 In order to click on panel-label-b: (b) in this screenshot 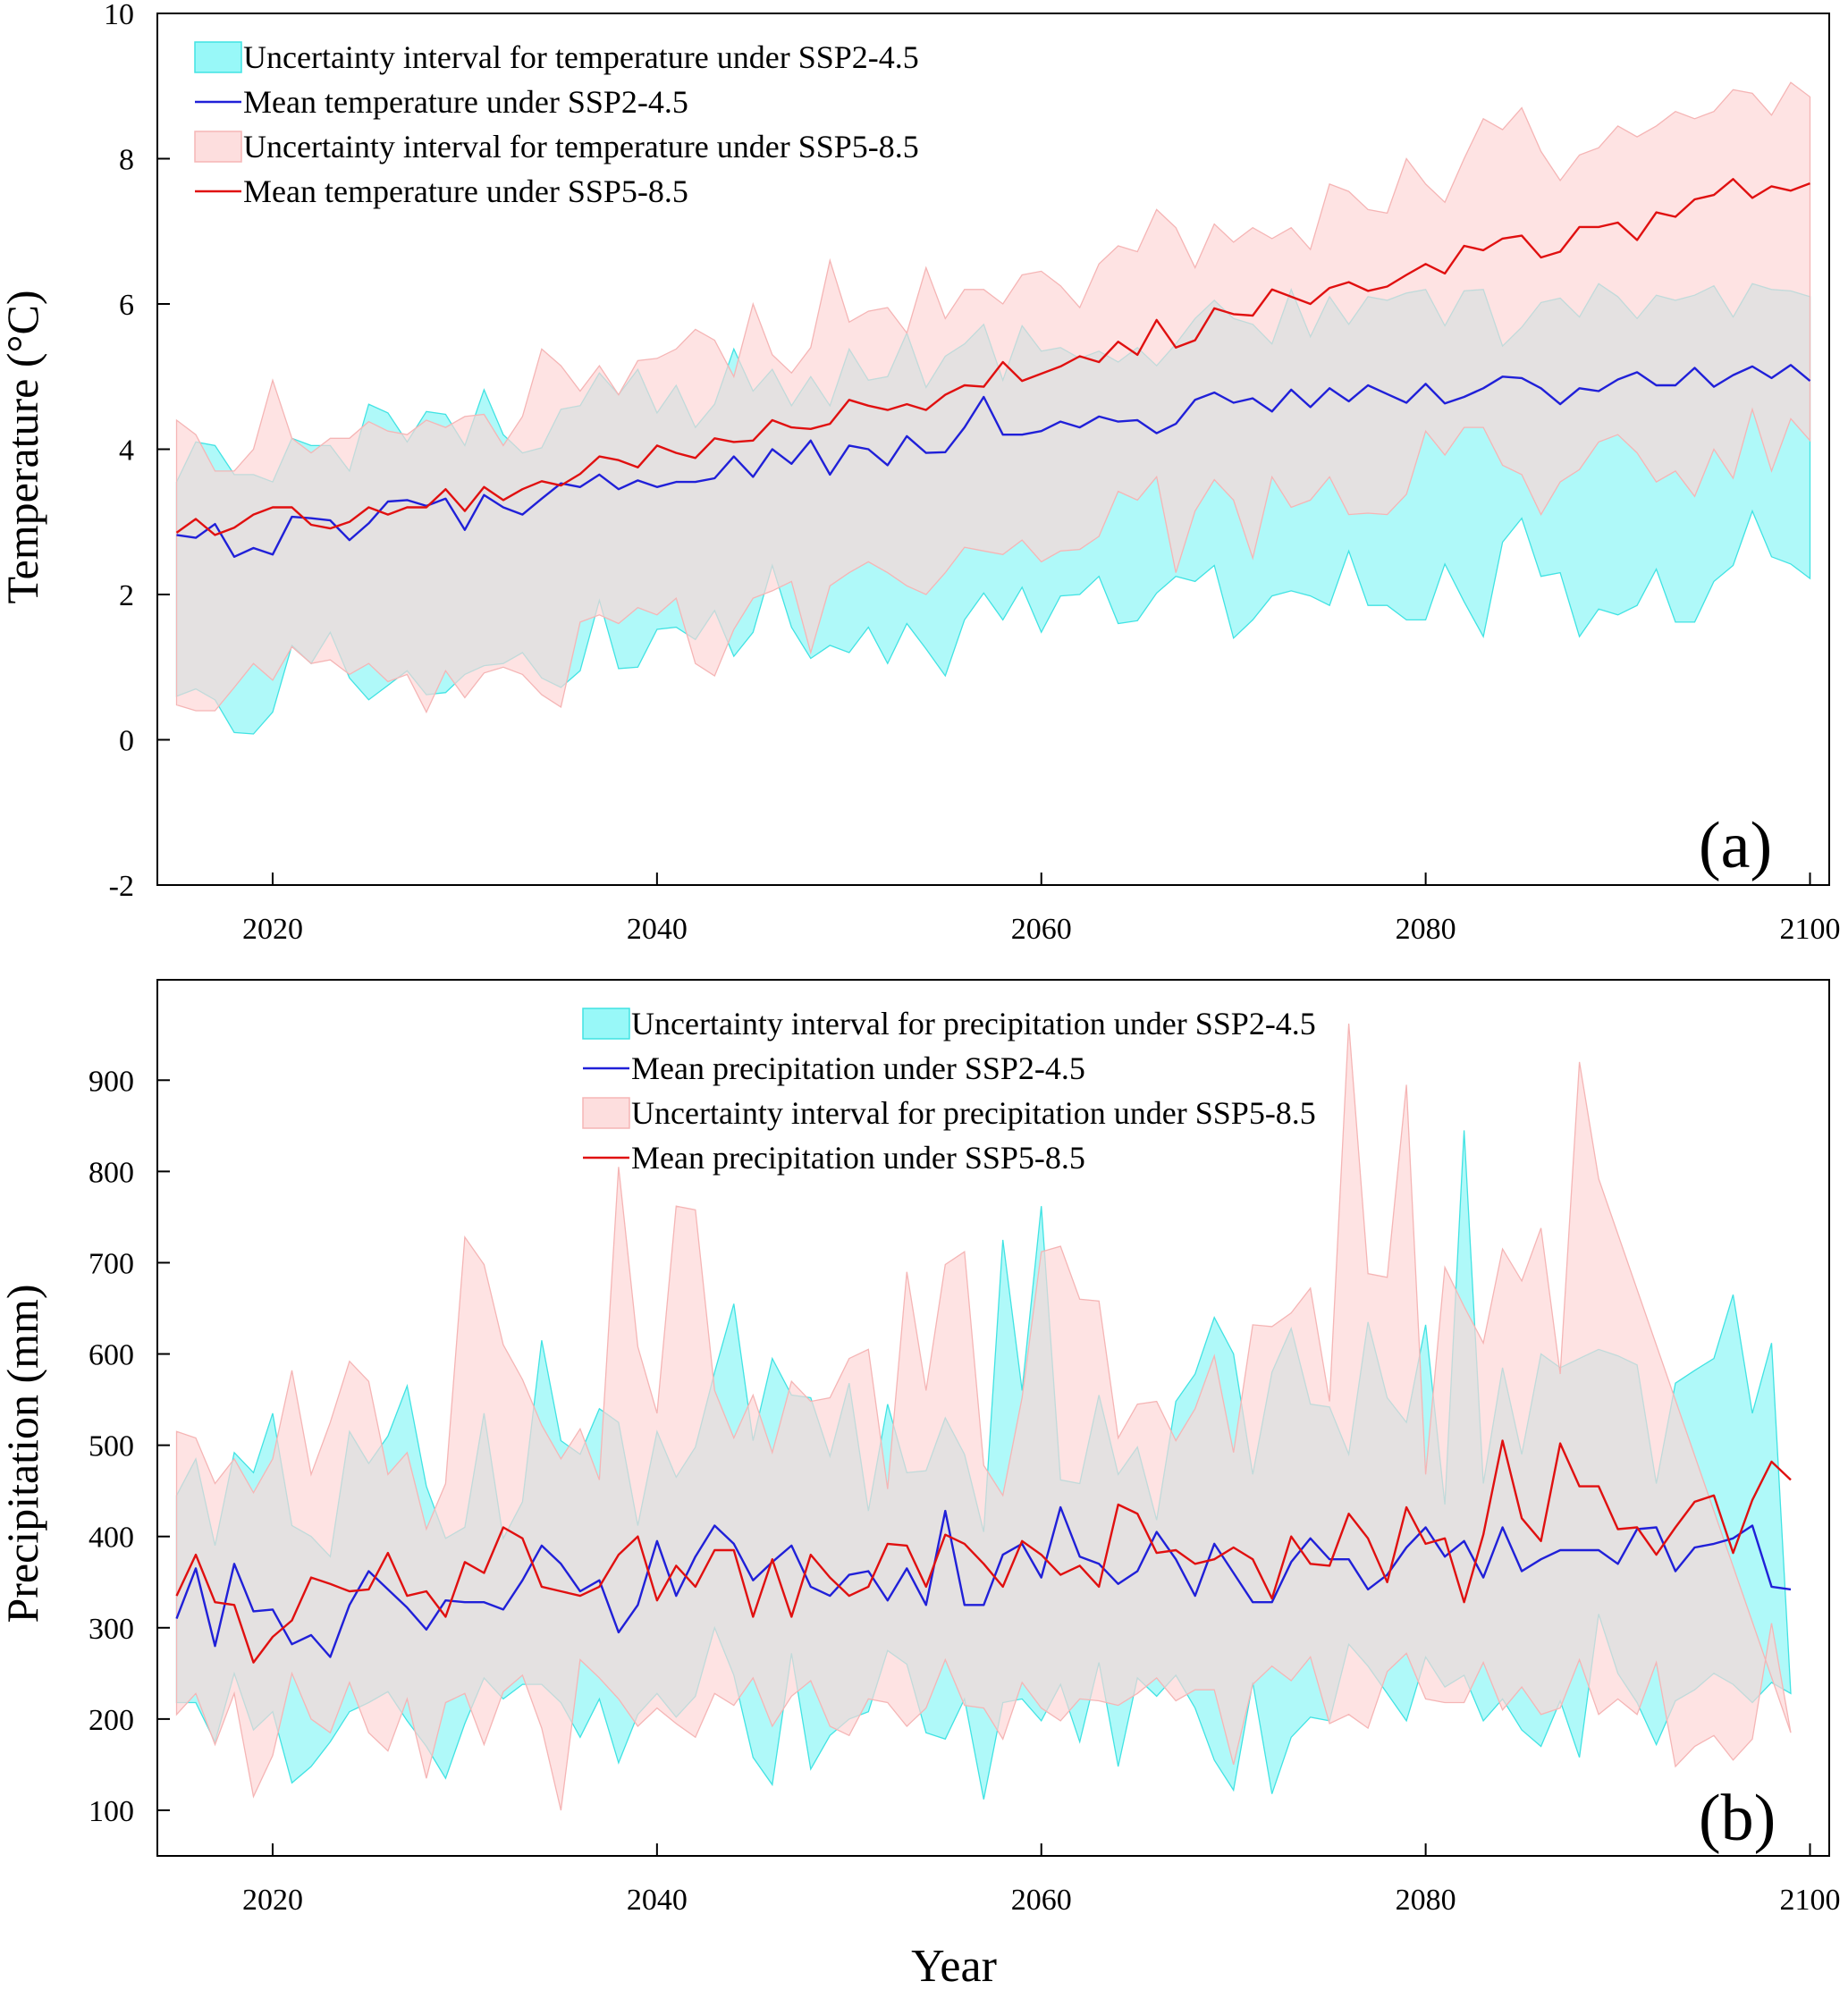, I will do `click(1737, 1818)`.